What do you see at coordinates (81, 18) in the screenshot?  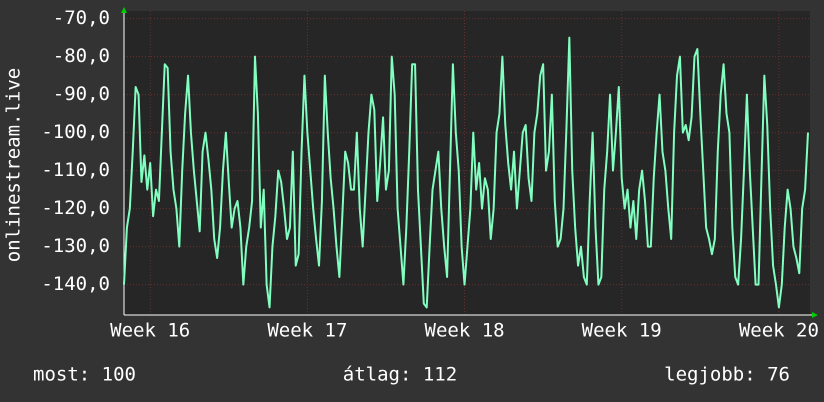 I see `y-tick-label: -70,0` at bounding box center [81, 18].